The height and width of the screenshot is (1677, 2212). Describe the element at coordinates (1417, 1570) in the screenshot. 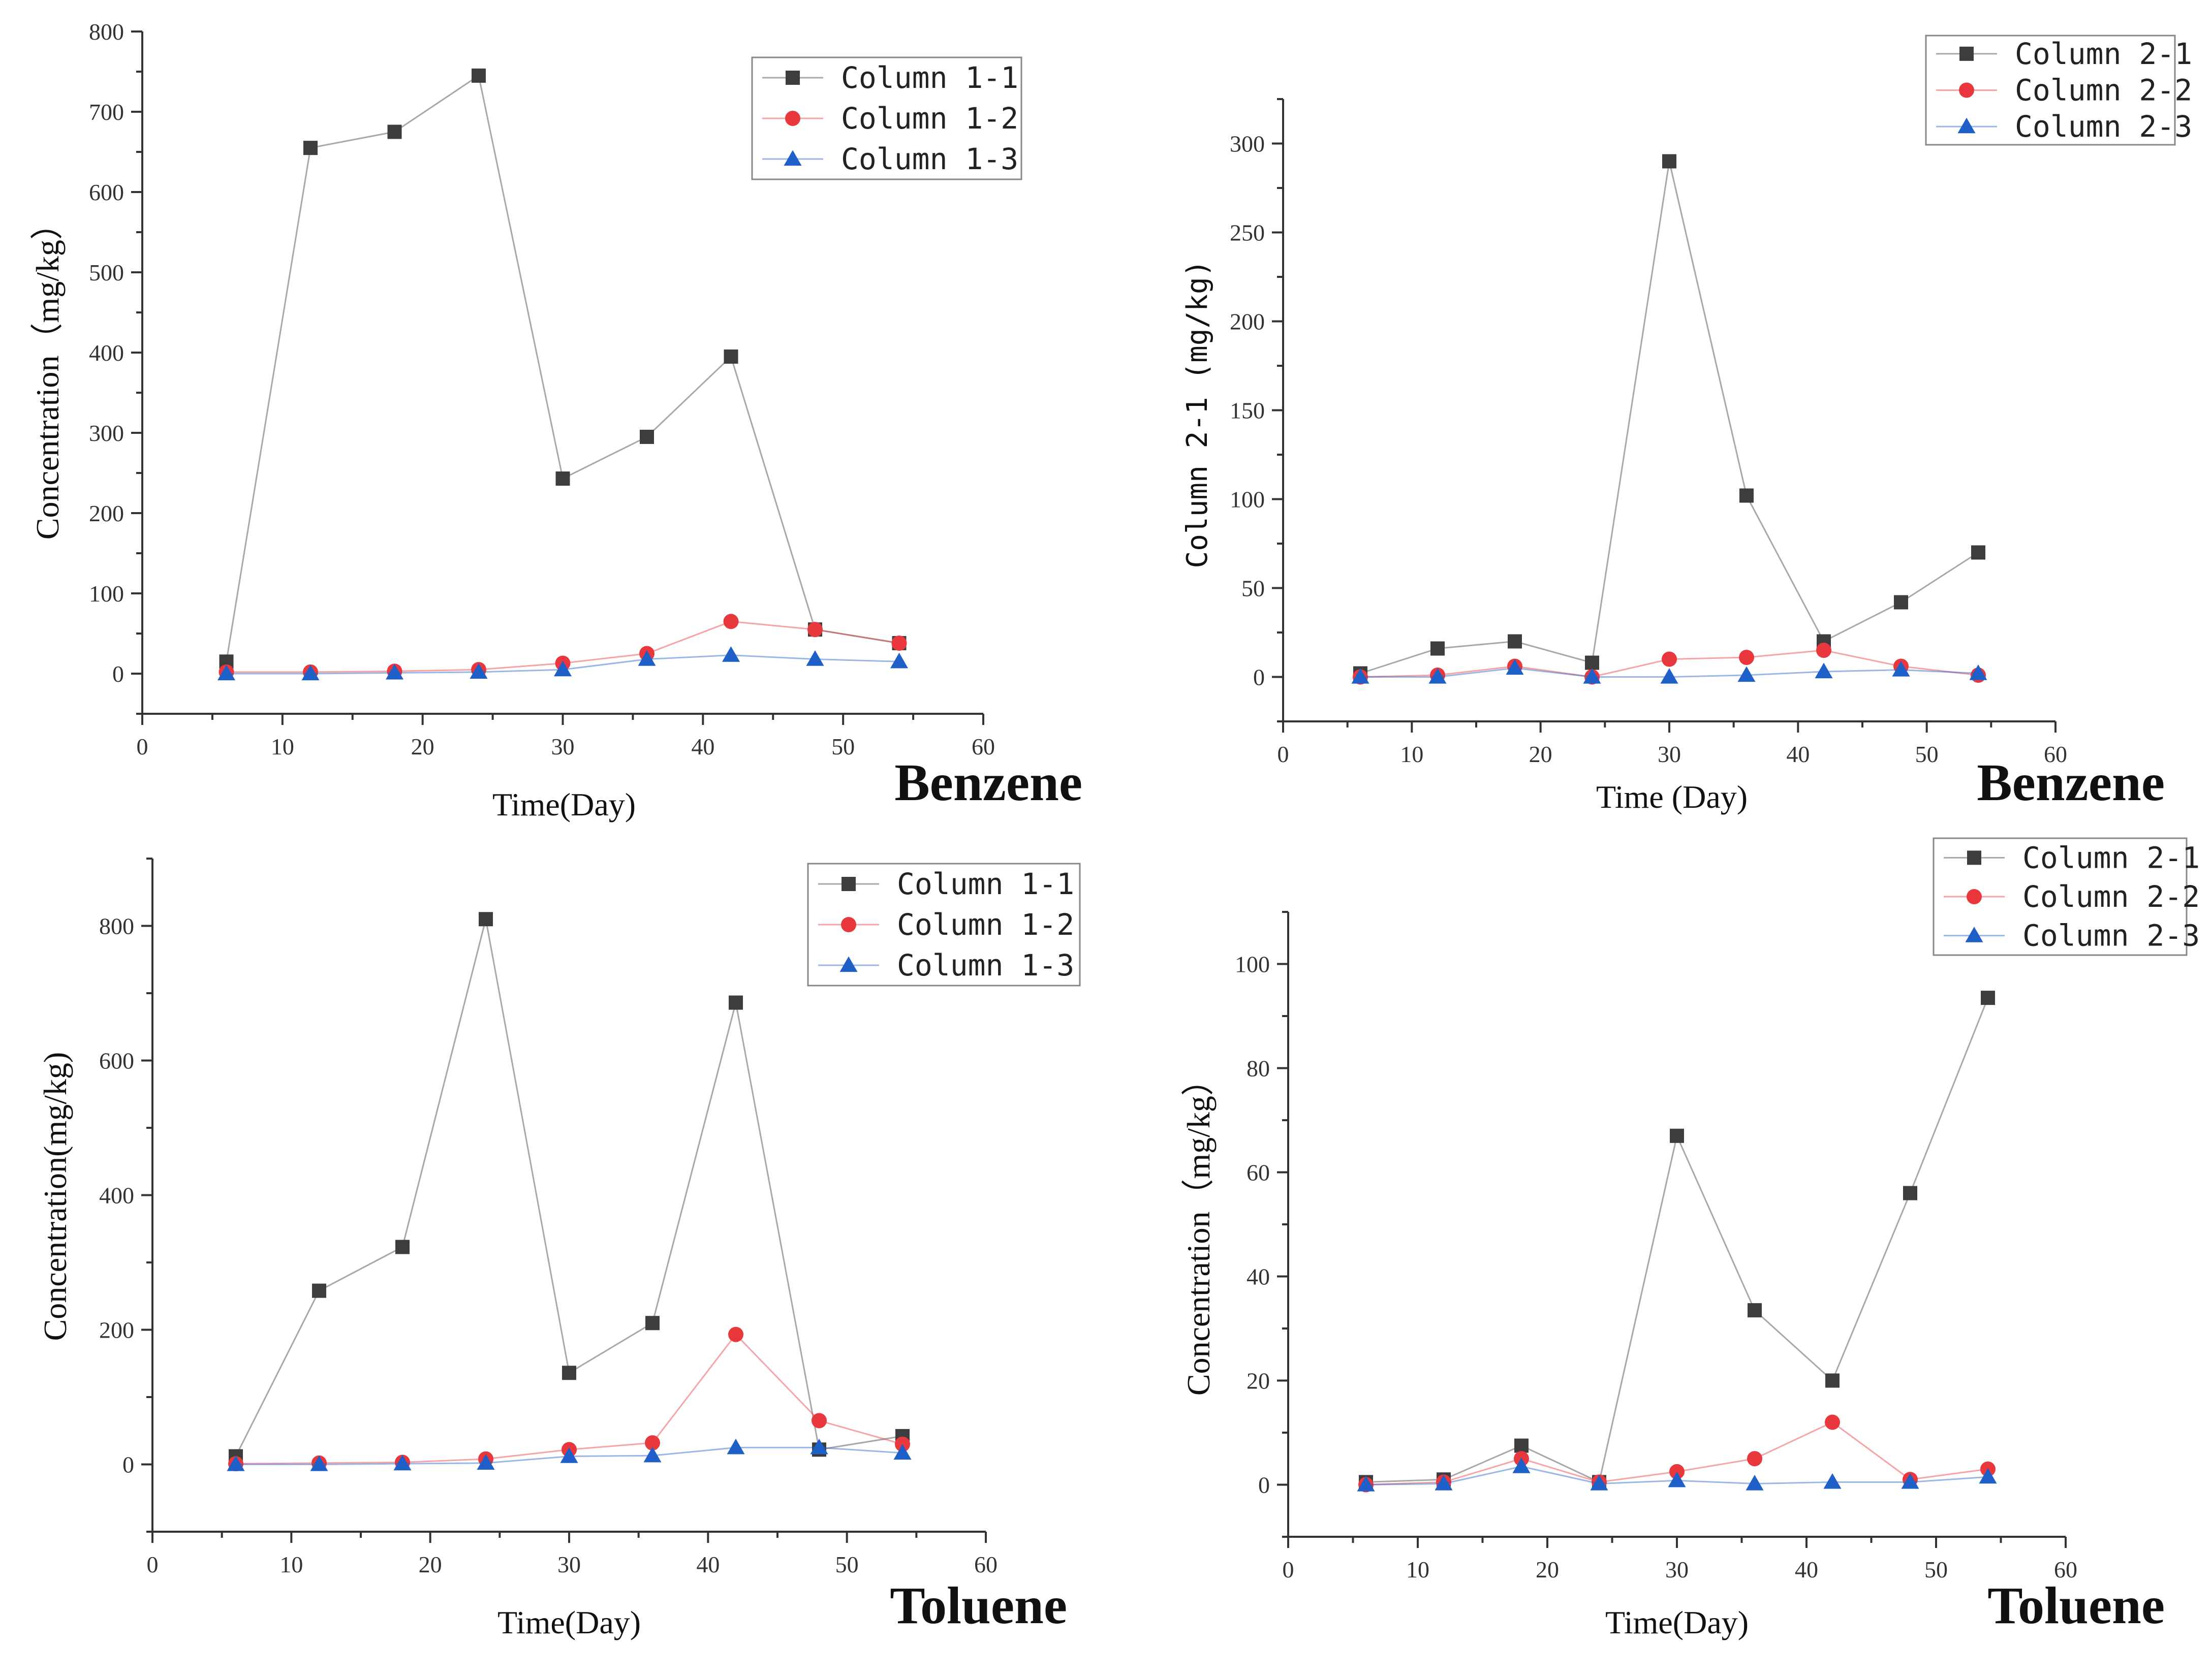

I see `x-tick-label: 10` at that location.